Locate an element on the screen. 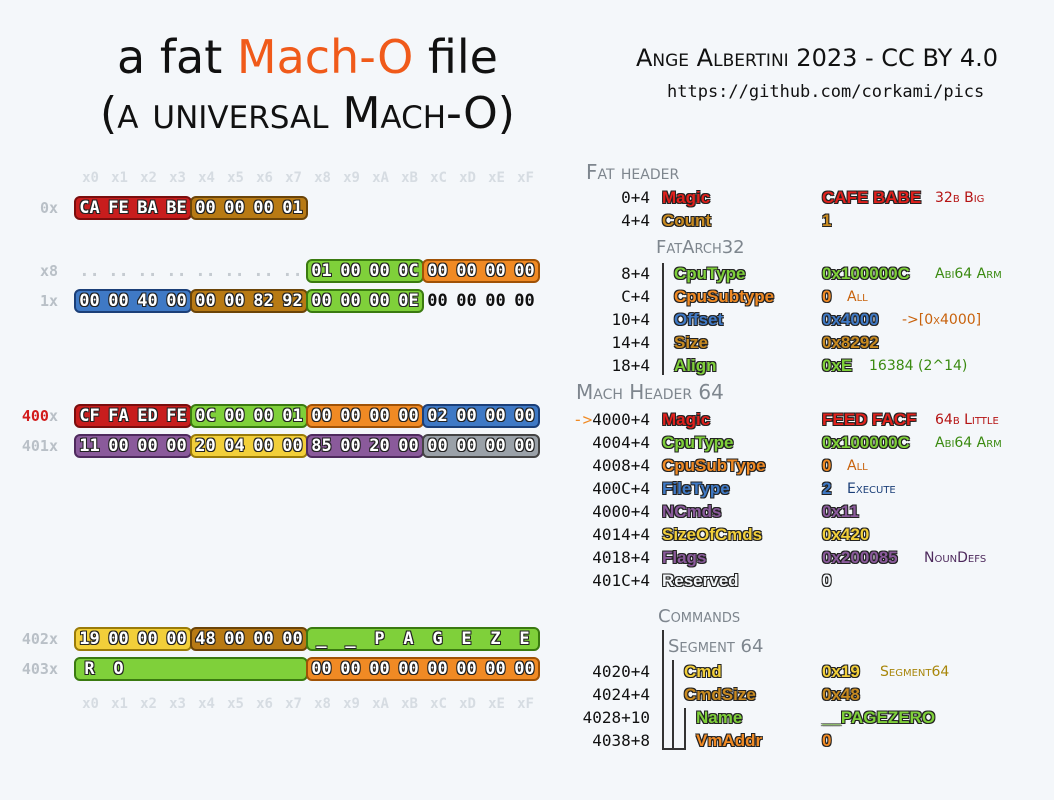 The image size is (1054, 800). field-offset: 10+4 is located at coordinates (580, 319).